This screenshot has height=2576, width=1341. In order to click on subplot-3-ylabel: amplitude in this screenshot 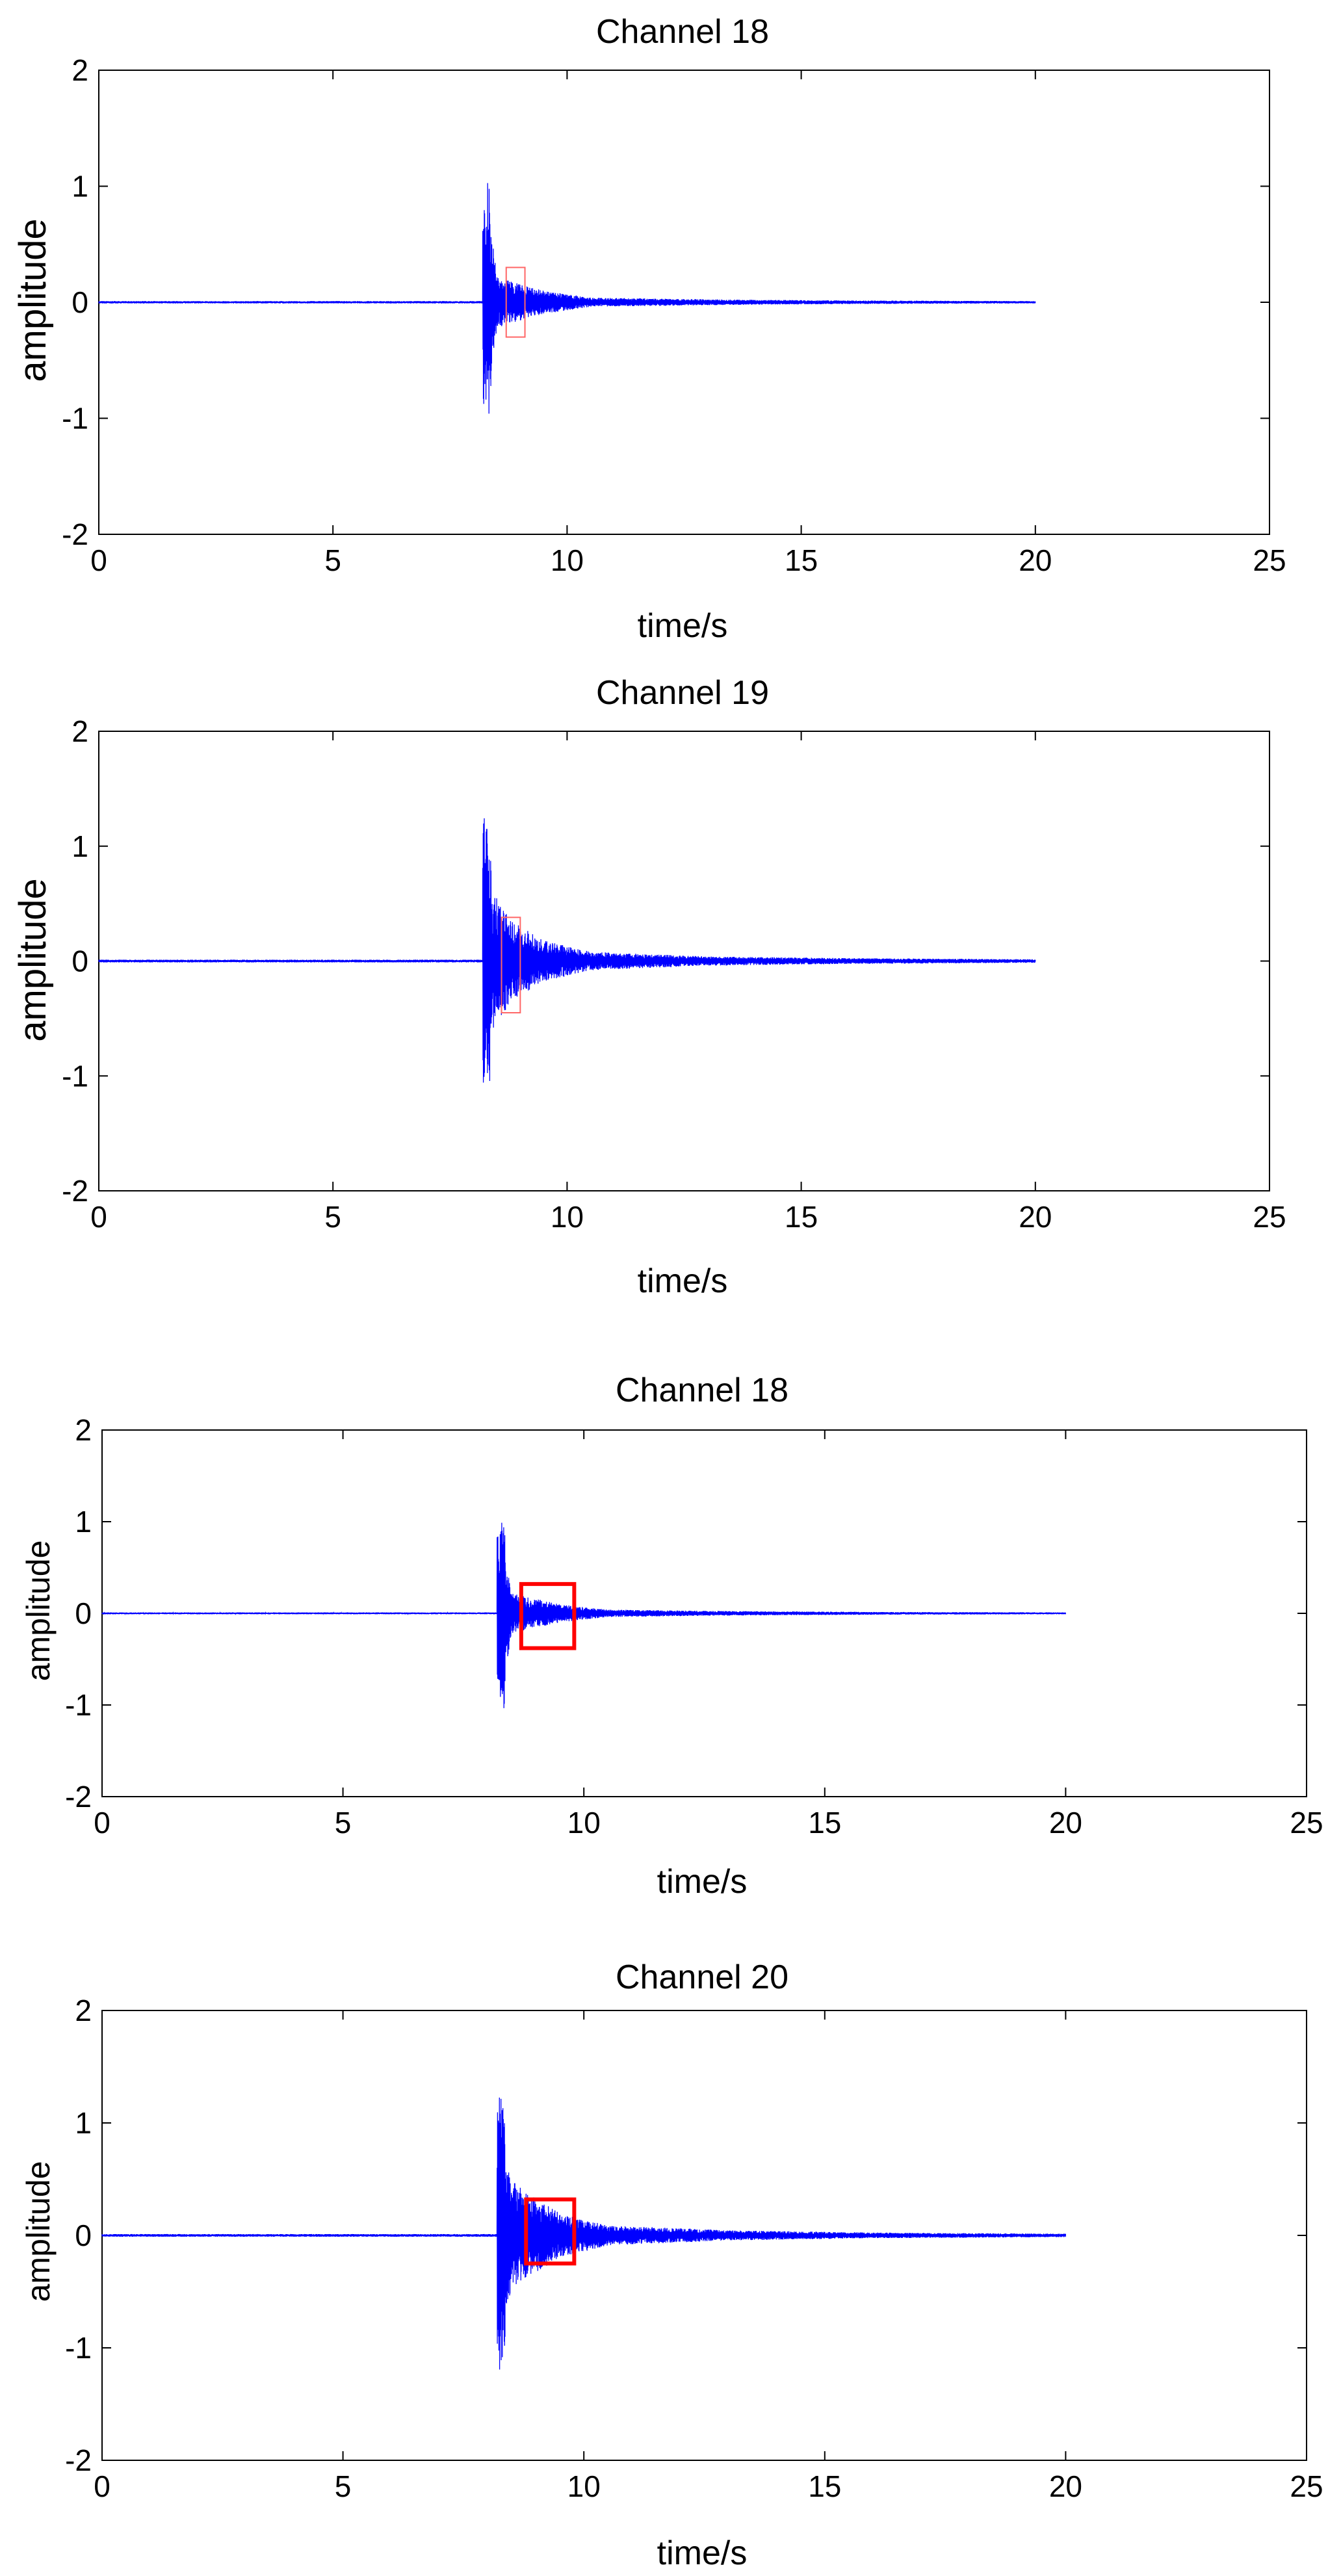, I will do `click(38, 1612)`.